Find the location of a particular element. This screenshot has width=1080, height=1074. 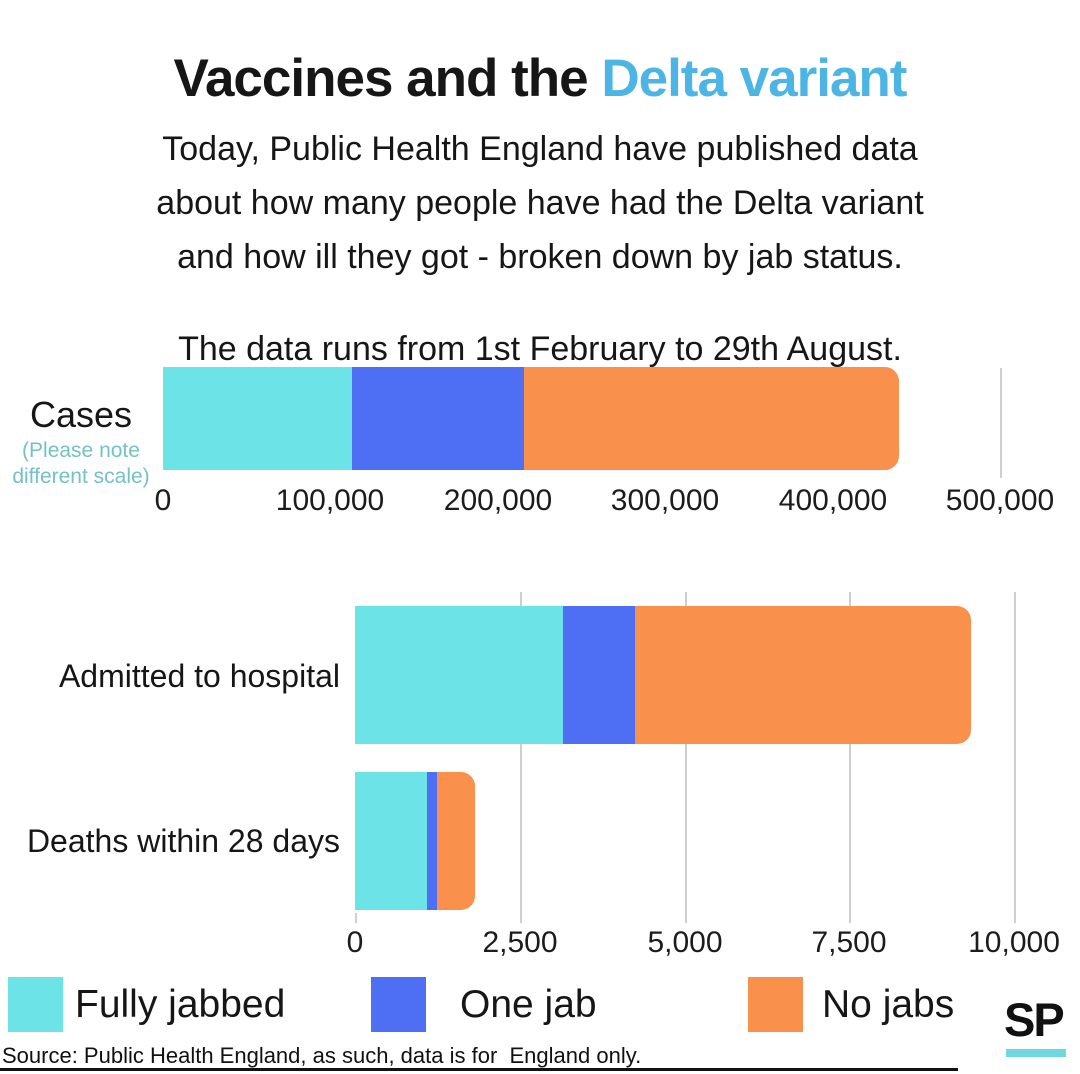

cases-tick-label-0: 0 is located at coordinates (163, 500).